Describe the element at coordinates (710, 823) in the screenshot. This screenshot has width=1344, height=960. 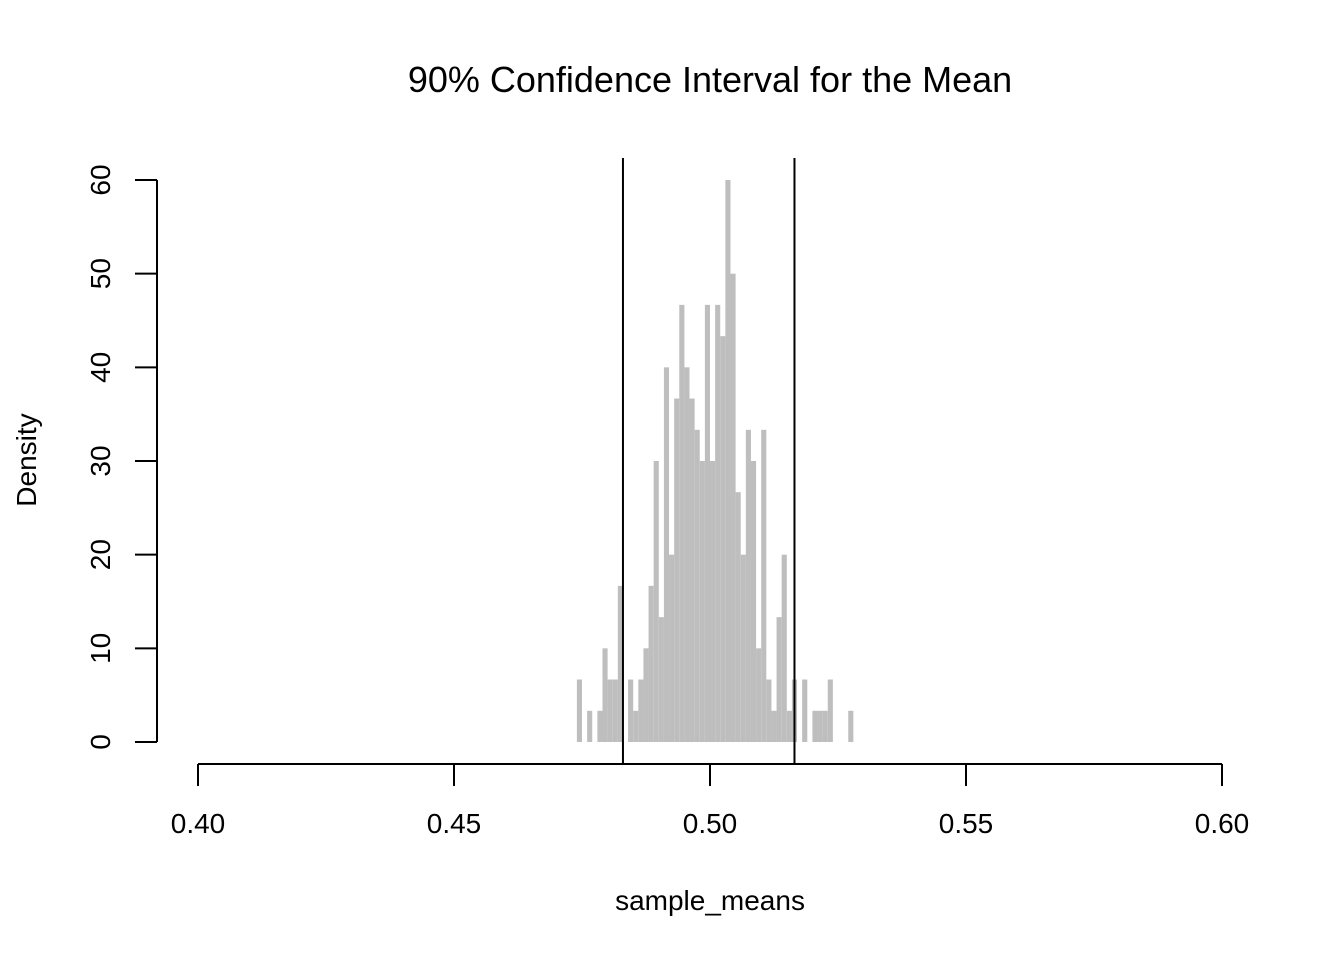
I see `x-tick-label: 0.50` at that location.